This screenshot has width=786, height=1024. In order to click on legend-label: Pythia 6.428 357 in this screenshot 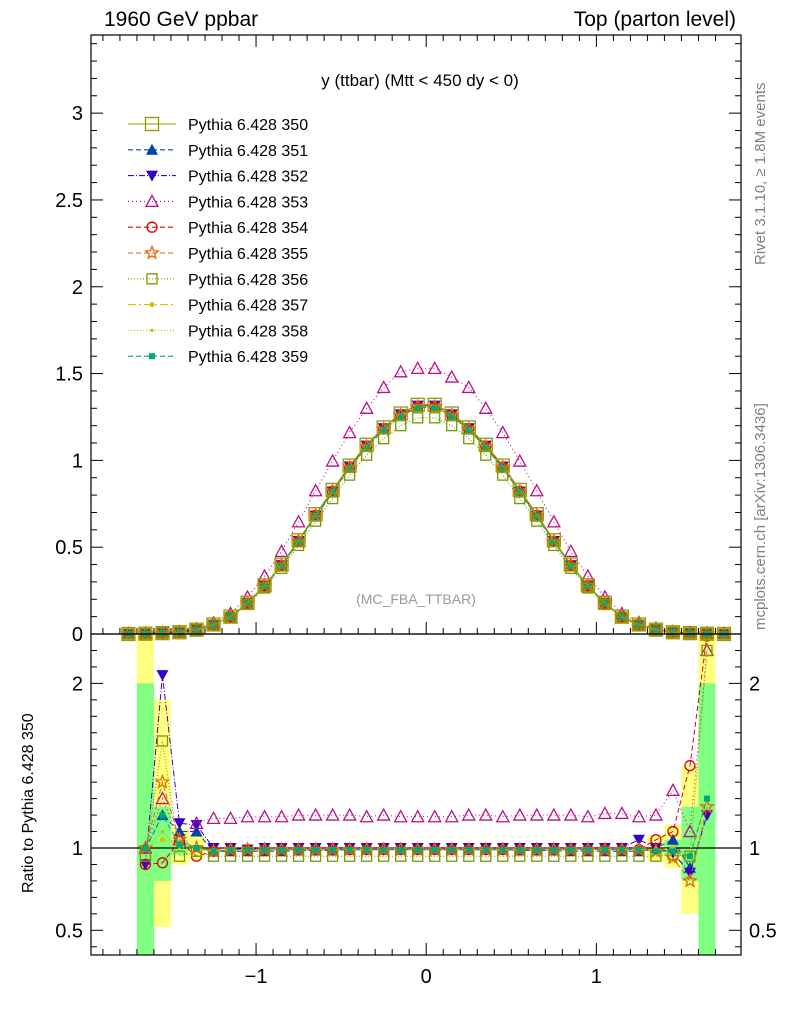, I will do `click(248, 306)`.